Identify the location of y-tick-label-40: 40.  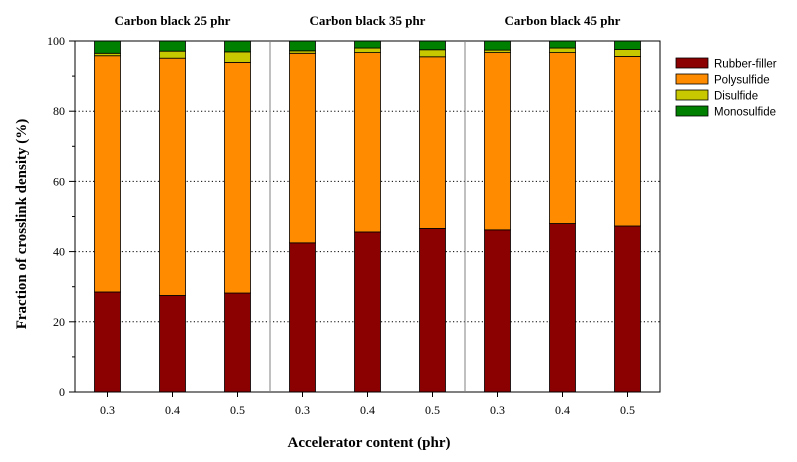
(59, 252).